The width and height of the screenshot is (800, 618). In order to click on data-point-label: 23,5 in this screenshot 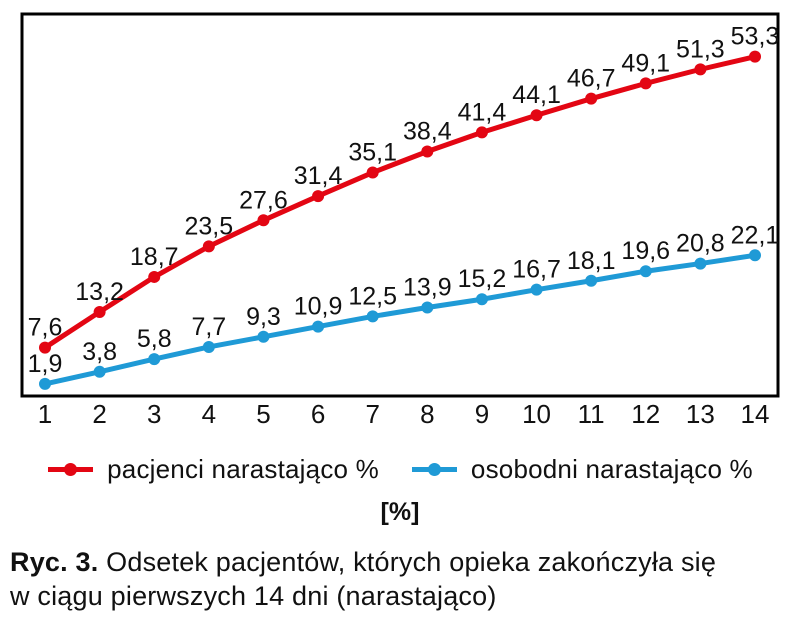, I will do `click(209, 226)`.